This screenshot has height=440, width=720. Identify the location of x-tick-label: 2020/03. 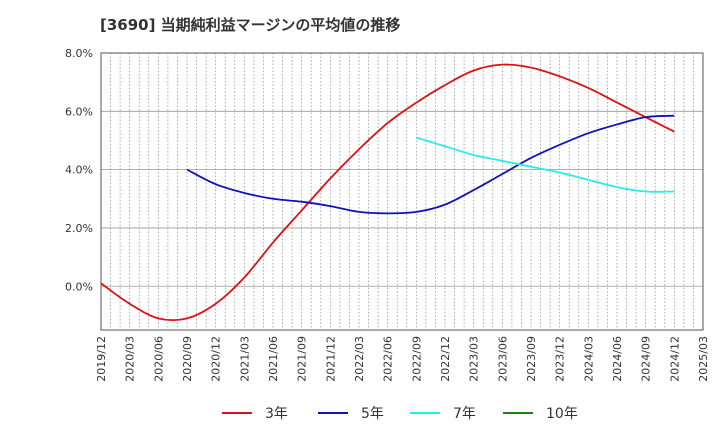
(130, 359).